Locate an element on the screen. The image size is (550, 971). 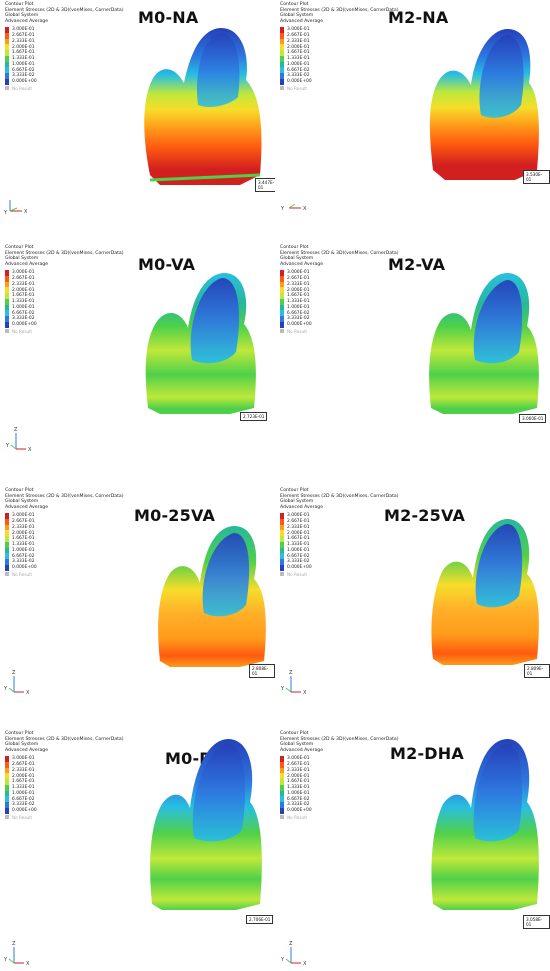
max-stress-label: 3.447E-01 is located at coordinates (265, 185).